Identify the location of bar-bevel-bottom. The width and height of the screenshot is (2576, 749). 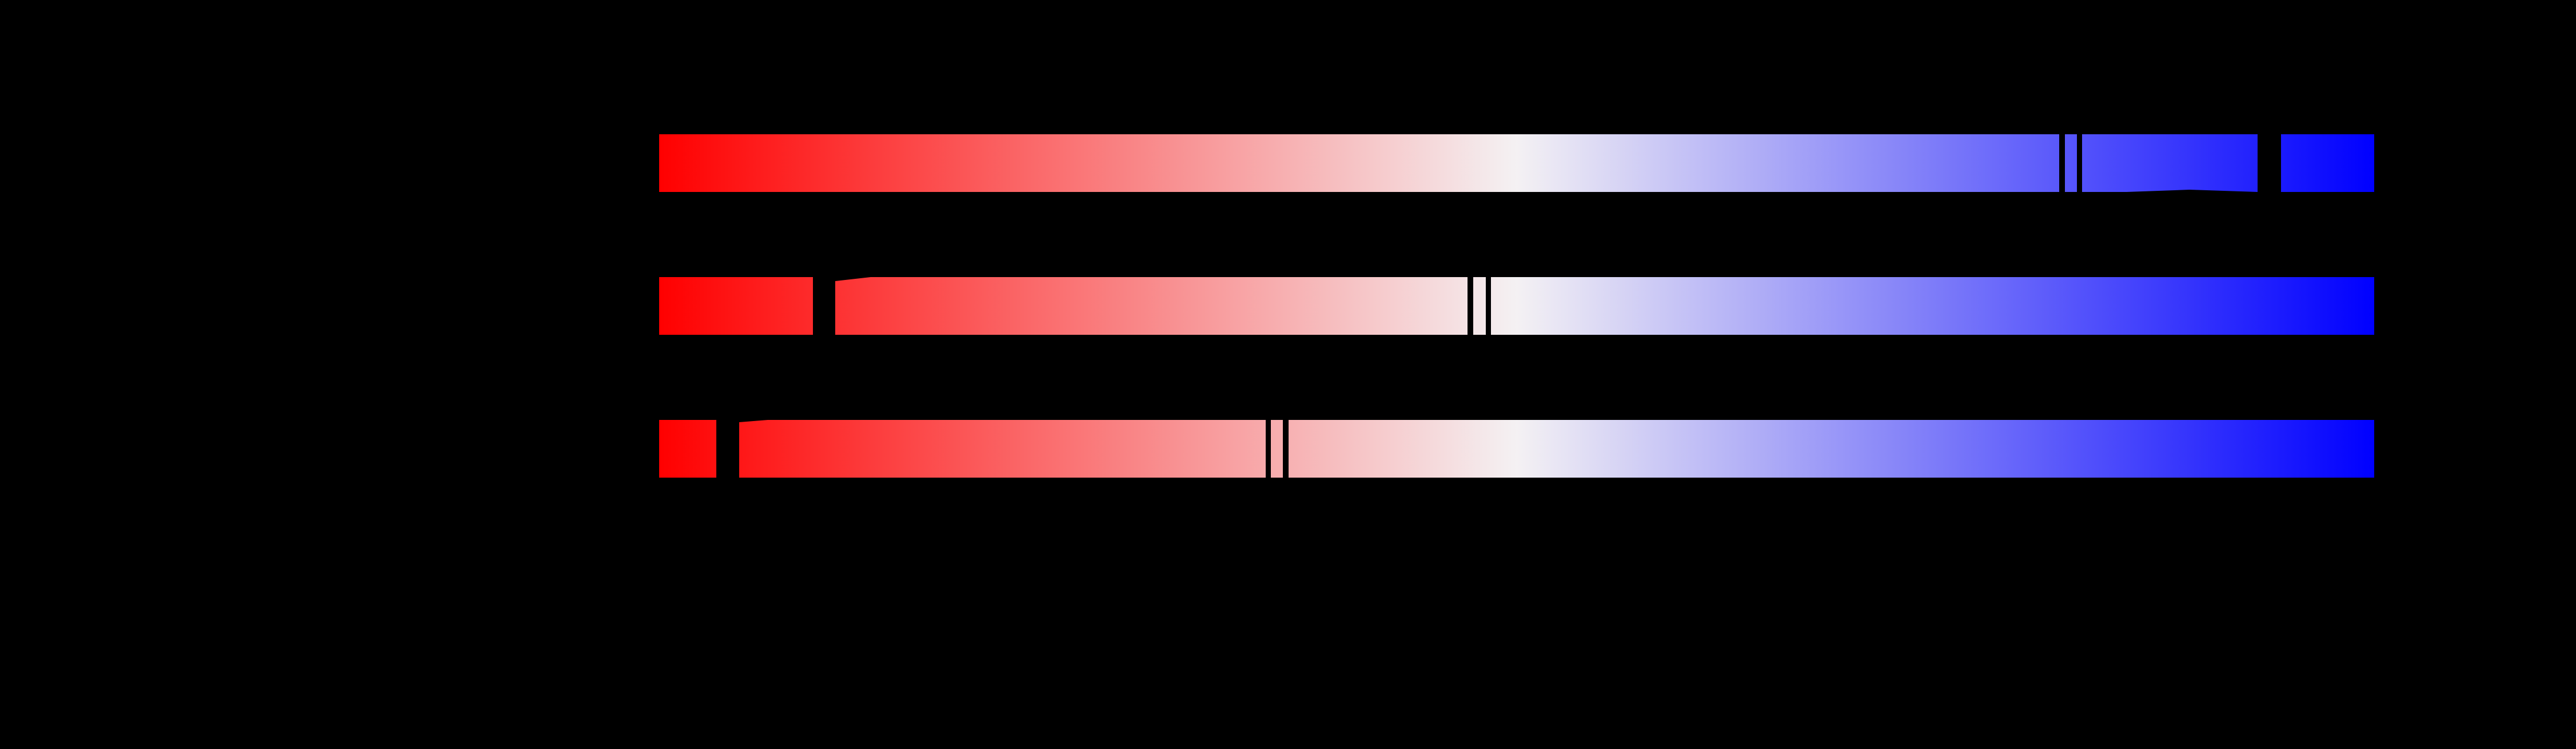
(2192, 191).